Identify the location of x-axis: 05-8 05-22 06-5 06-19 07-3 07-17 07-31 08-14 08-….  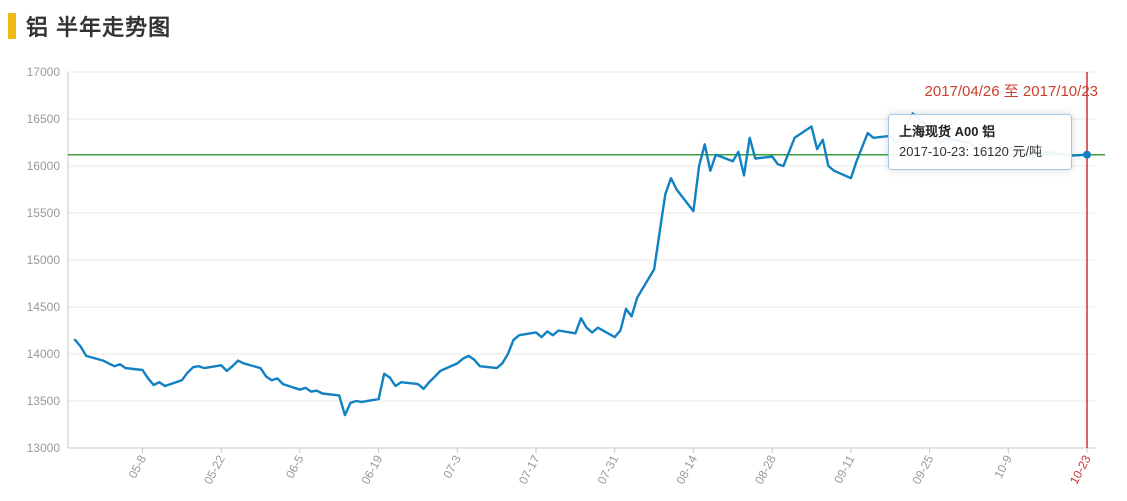
(610, 467).